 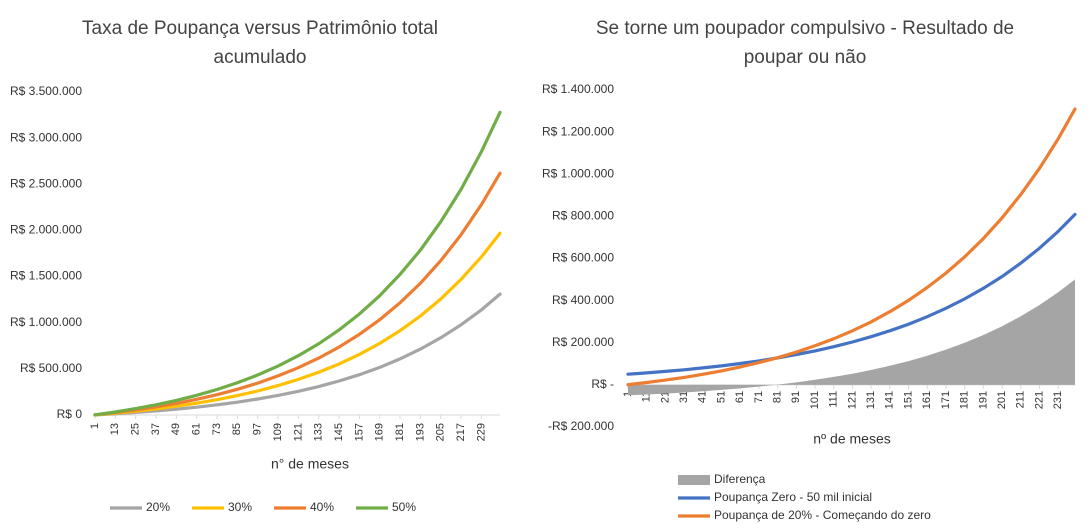 I want to click on y-tick-label: R$ 1.500.000, so click(x=46, y=276).